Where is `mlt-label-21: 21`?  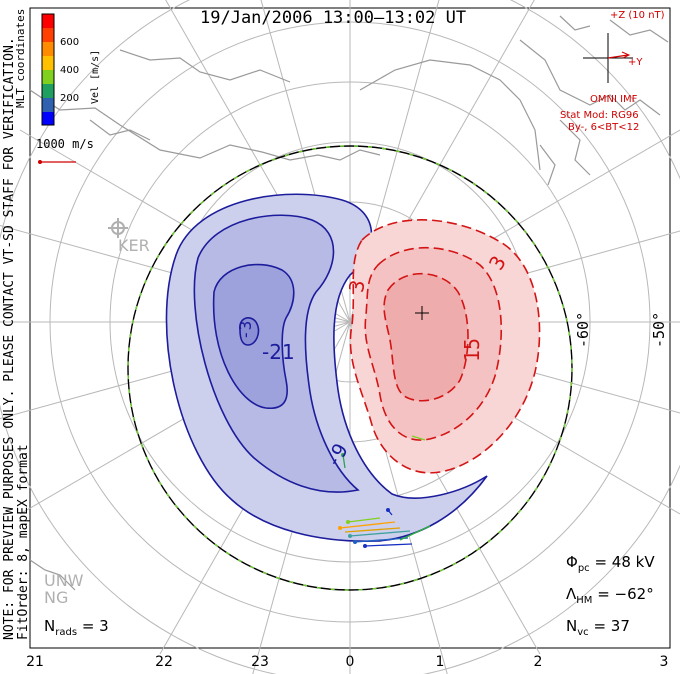
mlt-label-21: 21 is located at coordinates (35, 662).